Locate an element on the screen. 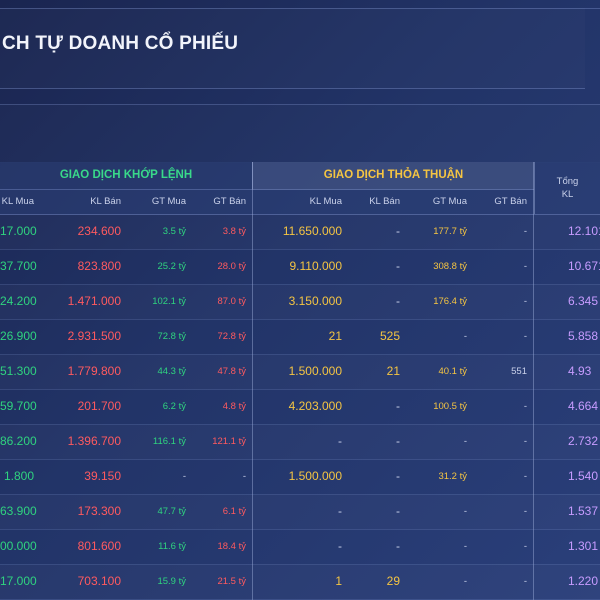 The width and height of the screenshot is (600, 600). cell-tong-kl: 4.664 is located at coordinates (583, 406).